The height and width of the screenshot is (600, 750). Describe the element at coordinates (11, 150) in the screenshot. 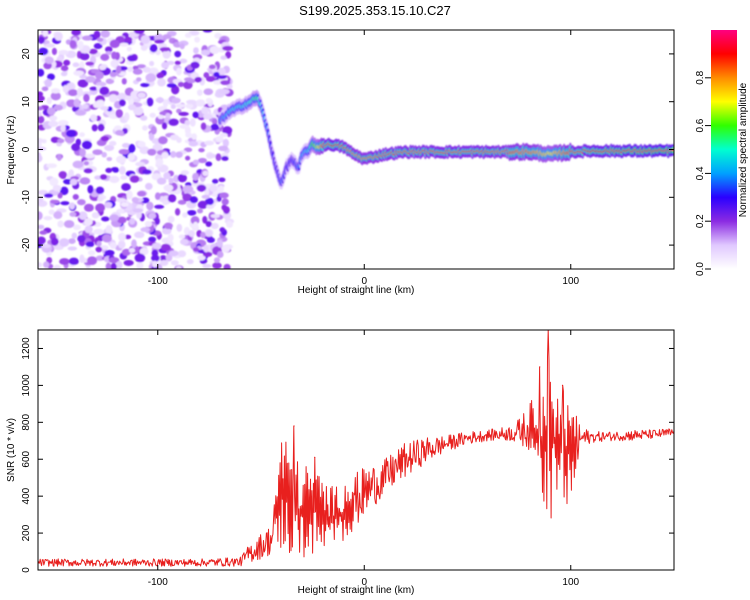

I see `spectrogram-y-label: Frequency (Hz)` at that location.